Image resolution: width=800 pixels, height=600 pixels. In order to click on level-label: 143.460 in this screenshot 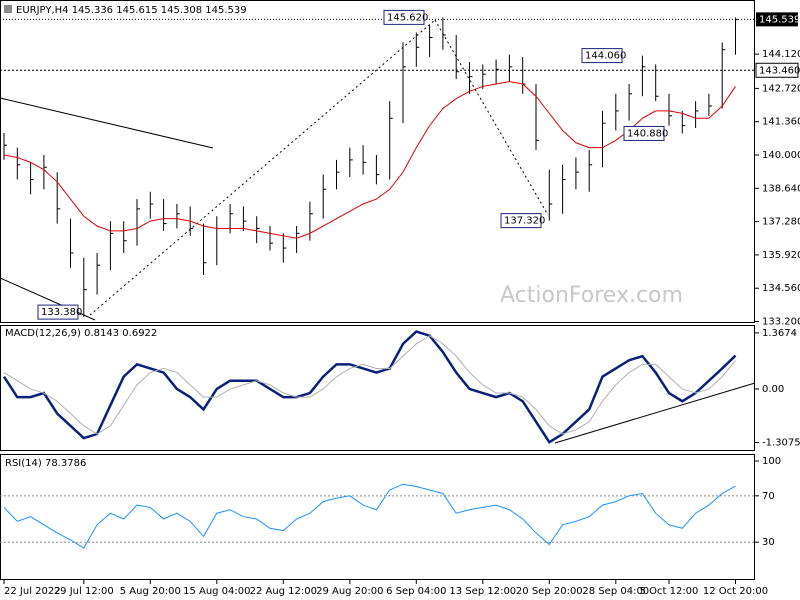, I will do `click(779, 70)`.